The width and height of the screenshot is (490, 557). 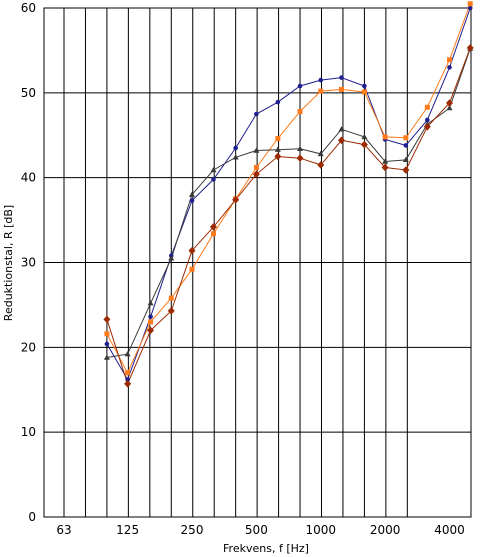 I want to click on x-tick-label: 4000, so click(x=449, y=530).